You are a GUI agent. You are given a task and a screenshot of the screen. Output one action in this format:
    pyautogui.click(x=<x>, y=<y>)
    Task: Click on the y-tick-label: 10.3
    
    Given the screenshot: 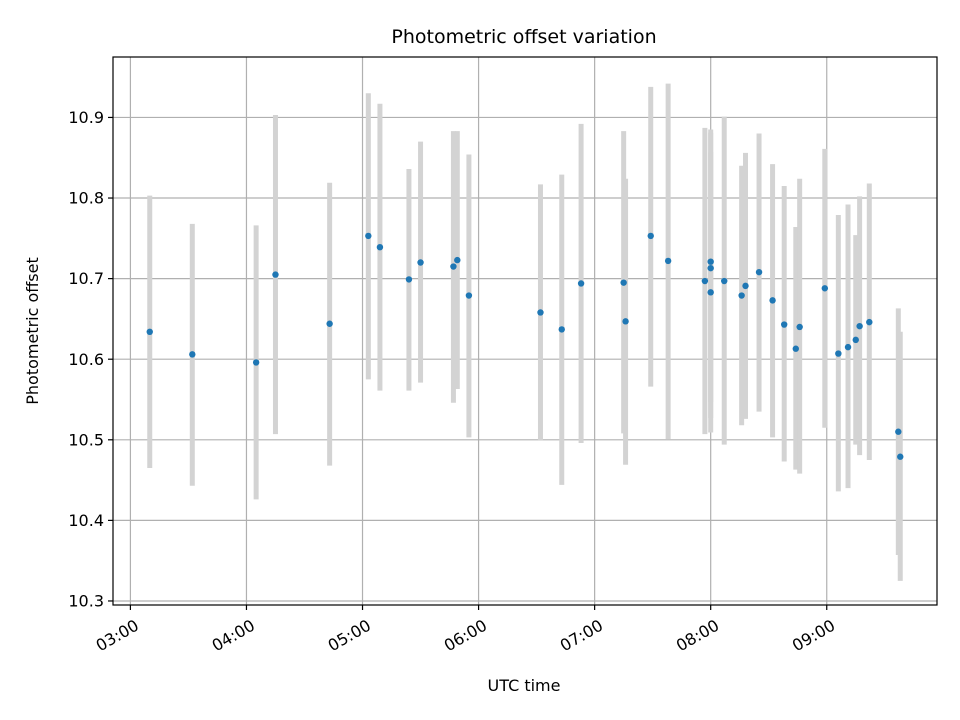 What is the action you would take?
    pyautogui.click(x=86, y=601)
    